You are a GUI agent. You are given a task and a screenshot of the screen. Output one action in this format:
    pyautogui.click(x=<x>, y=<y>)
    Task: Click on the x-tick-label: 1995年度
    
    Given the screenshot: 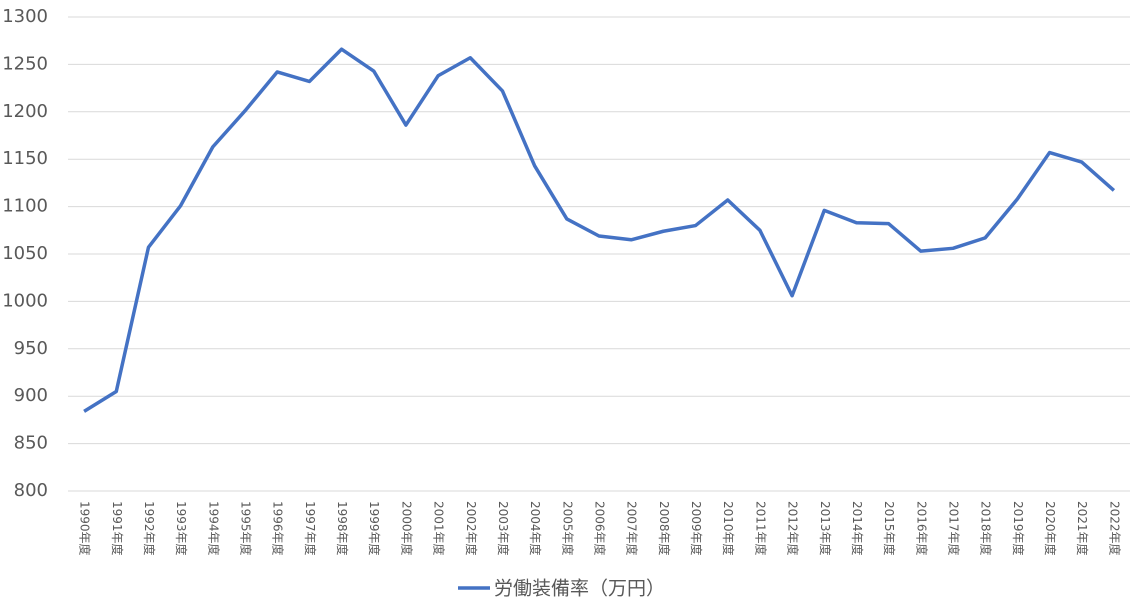 What is the action you would take?
    pyautogui.click(x=246, y=528)
    